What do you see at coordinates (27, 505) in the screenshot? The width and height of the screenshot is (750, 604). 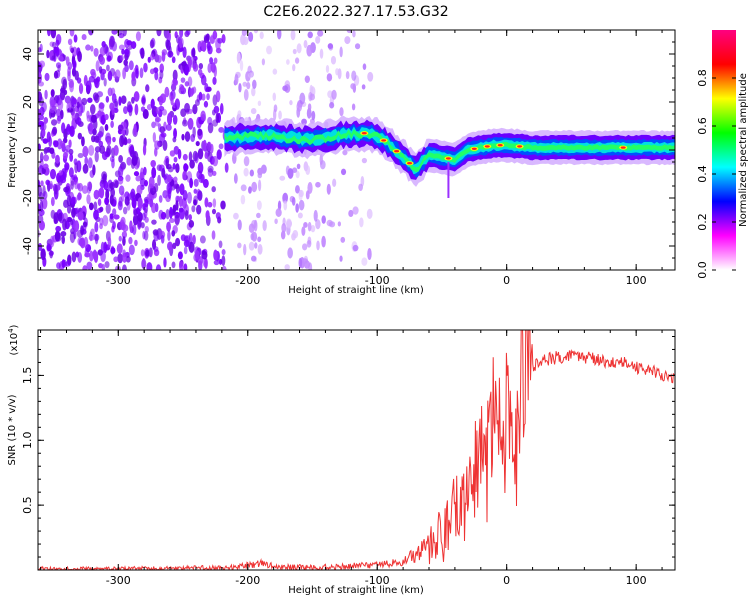 I see `y-tick-label: 0.5` at bounding box center [27, 505].